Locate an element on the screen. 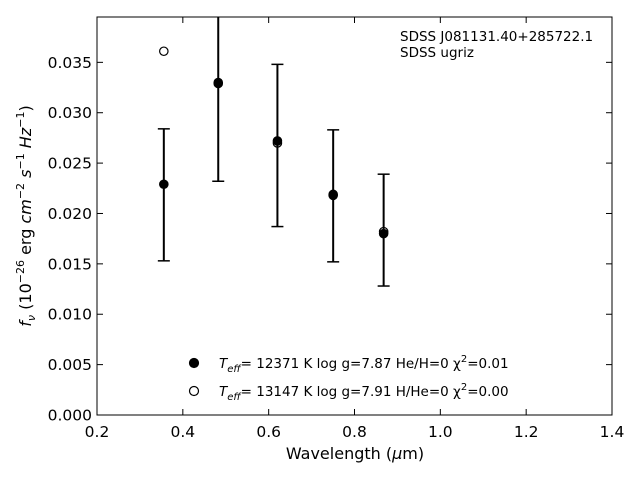 This screenshot has width=640, height=480. x-tick-label: 0.6 is located at coordinates (268, 432).